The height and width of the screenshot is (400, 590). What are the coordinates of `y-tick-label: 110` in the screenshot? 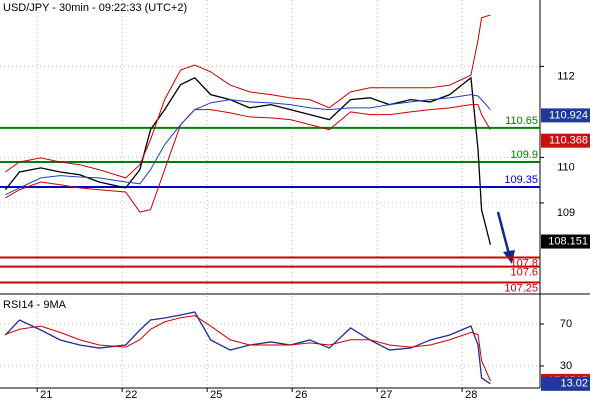 It's located at (566, 167).